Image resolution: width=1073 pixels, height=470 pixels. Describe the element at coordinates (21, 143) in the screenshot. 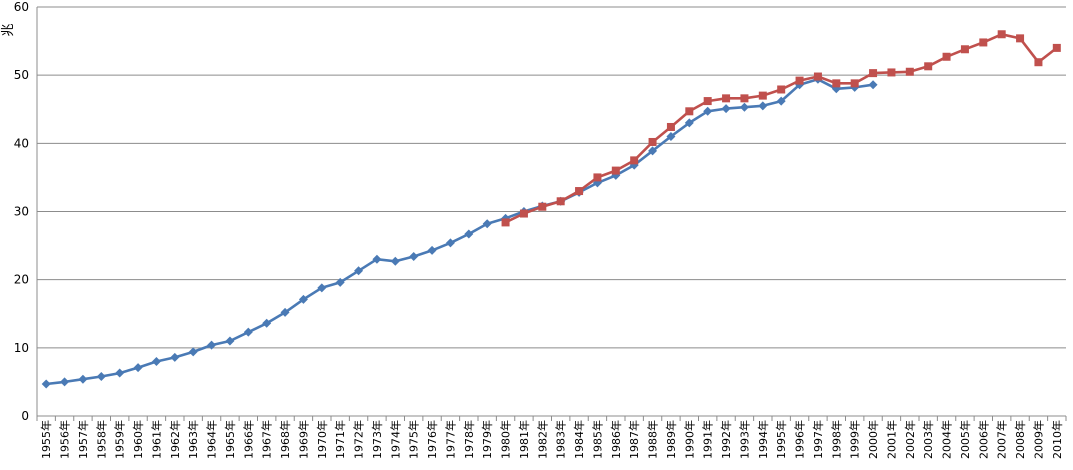

I see `y-tick-label: 40` at that location.